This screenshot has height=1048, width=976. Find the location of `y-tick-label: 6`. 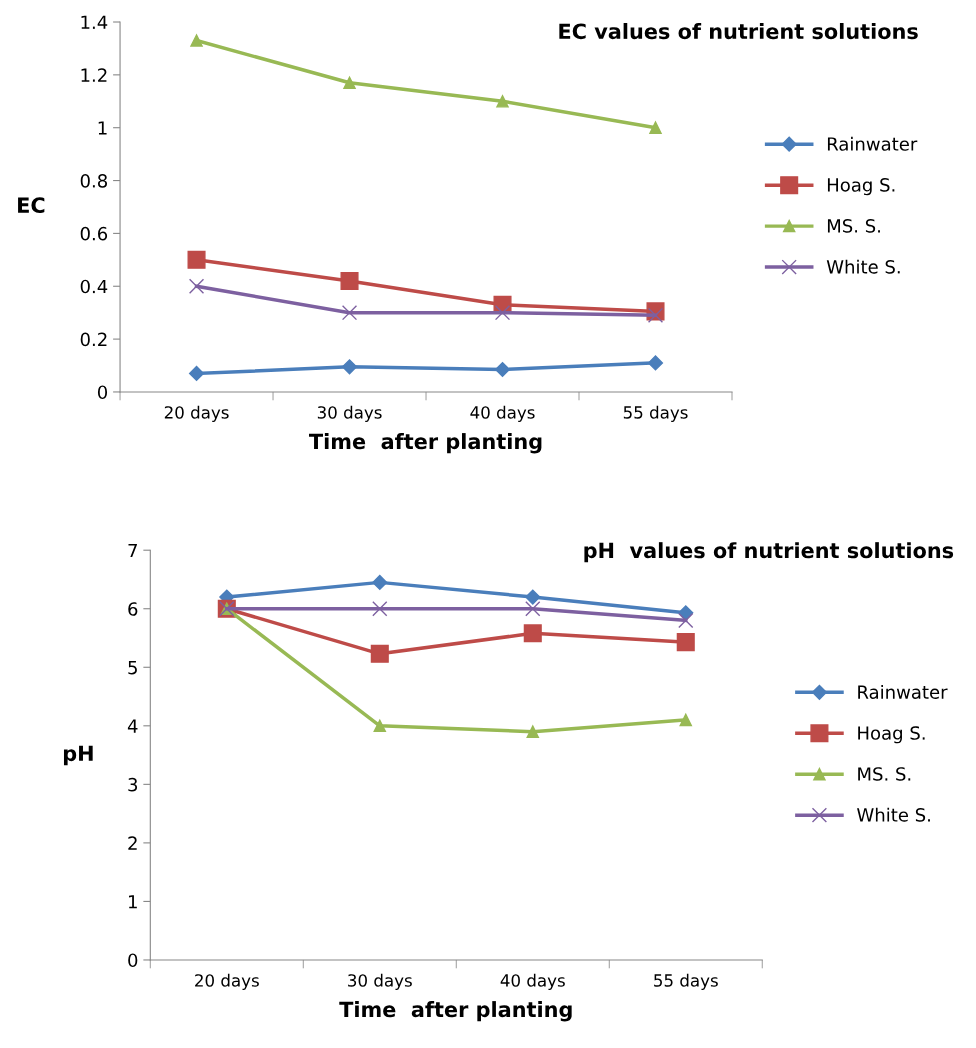

y-tick-label: 6 is located at coordinates (133, 609).